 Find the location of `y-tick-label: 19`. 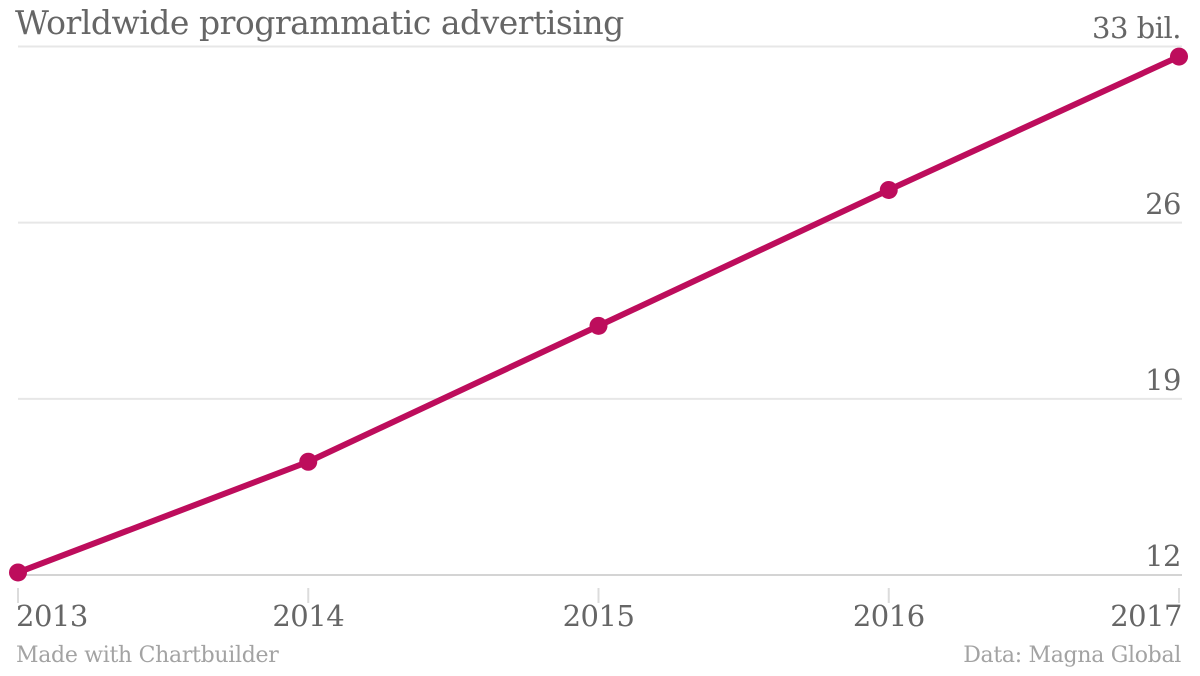

y-tick-label: 19 is located at coordinates (1163, 379).